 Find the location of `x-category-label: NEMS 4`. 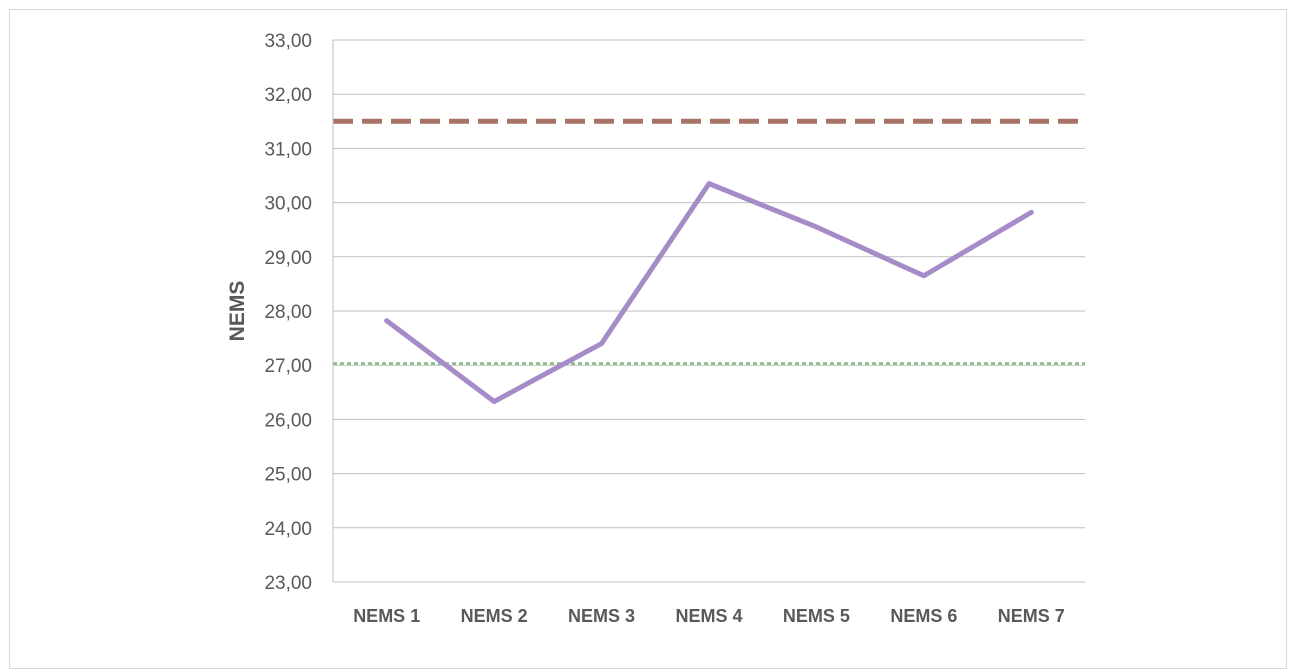

x-category-label: NEMS 4 is located at coordinates (708, 616).